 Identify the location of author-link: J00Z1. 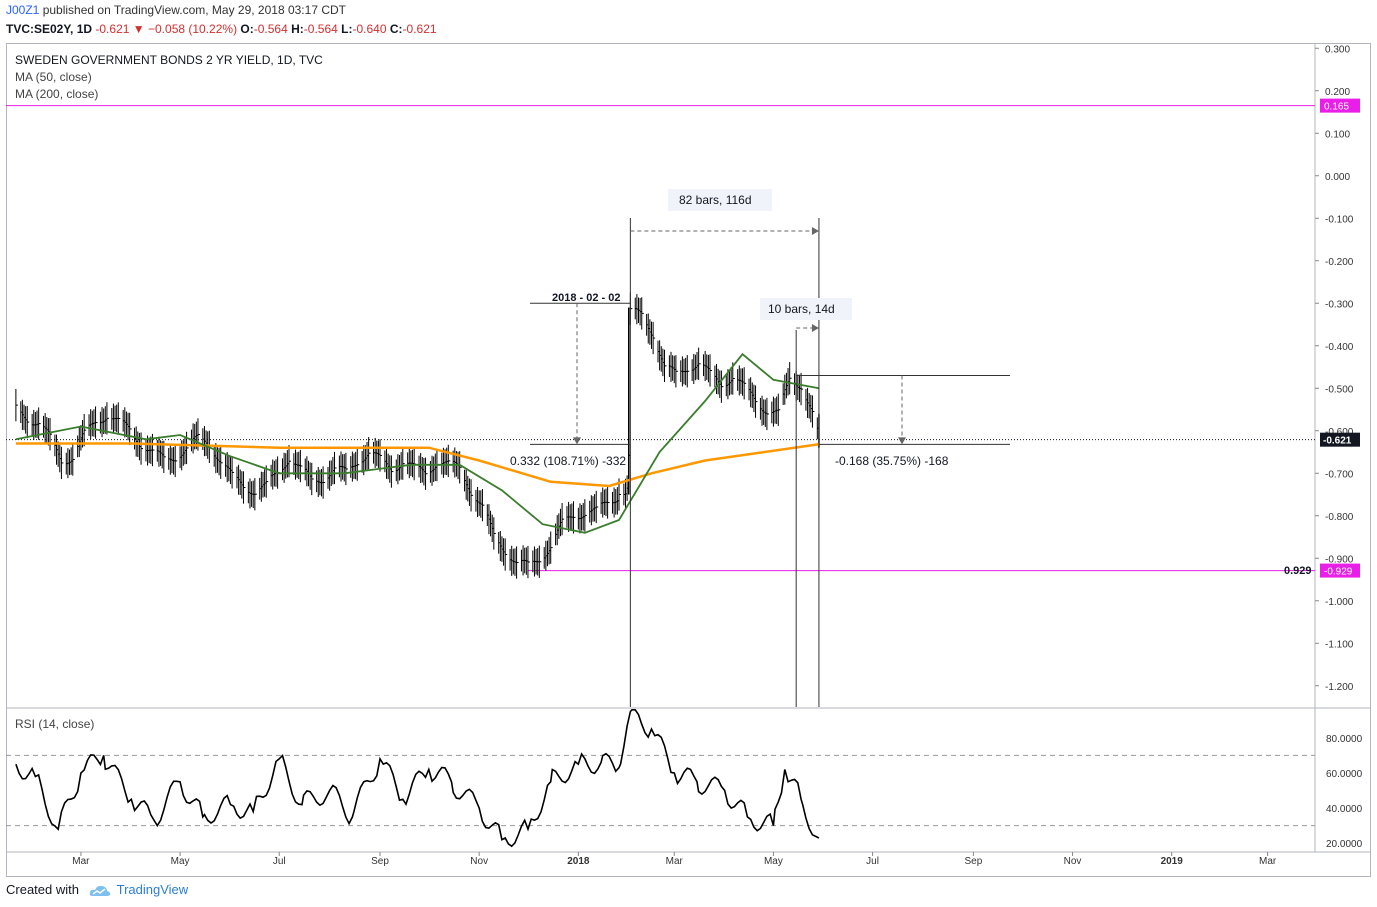
(23, 10).